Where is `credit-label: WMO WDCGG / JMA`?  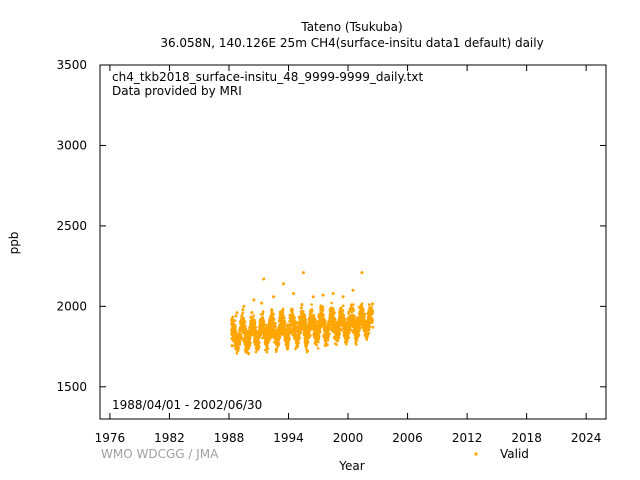 credit-label: WMO WDCGG / JMA is located at coordinates (160, 454).